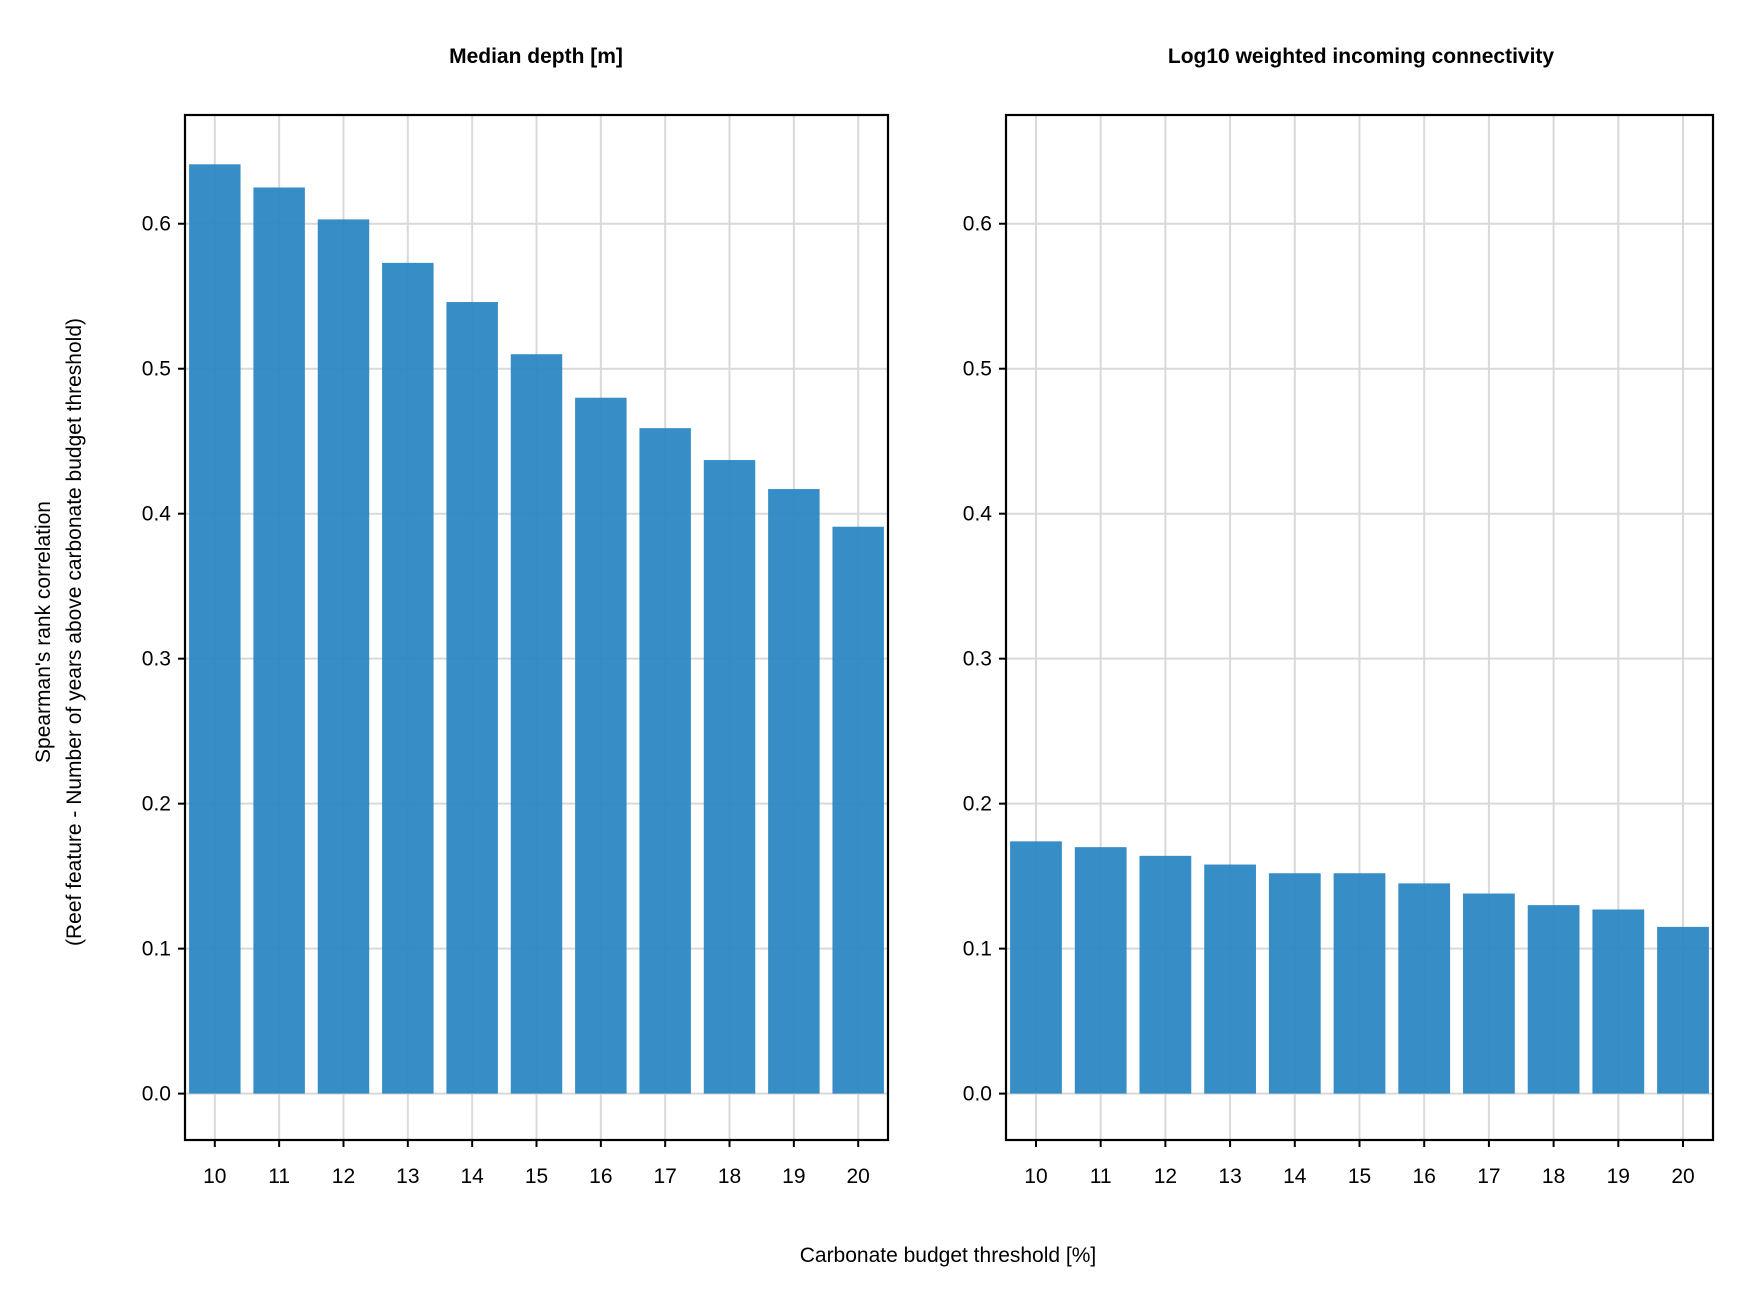  What do you see at coordinates (948, 1255) in the screenshot?
I see `x-axis-label: Carbonate budget threshold [%]` at bounding box center [948, 1255].